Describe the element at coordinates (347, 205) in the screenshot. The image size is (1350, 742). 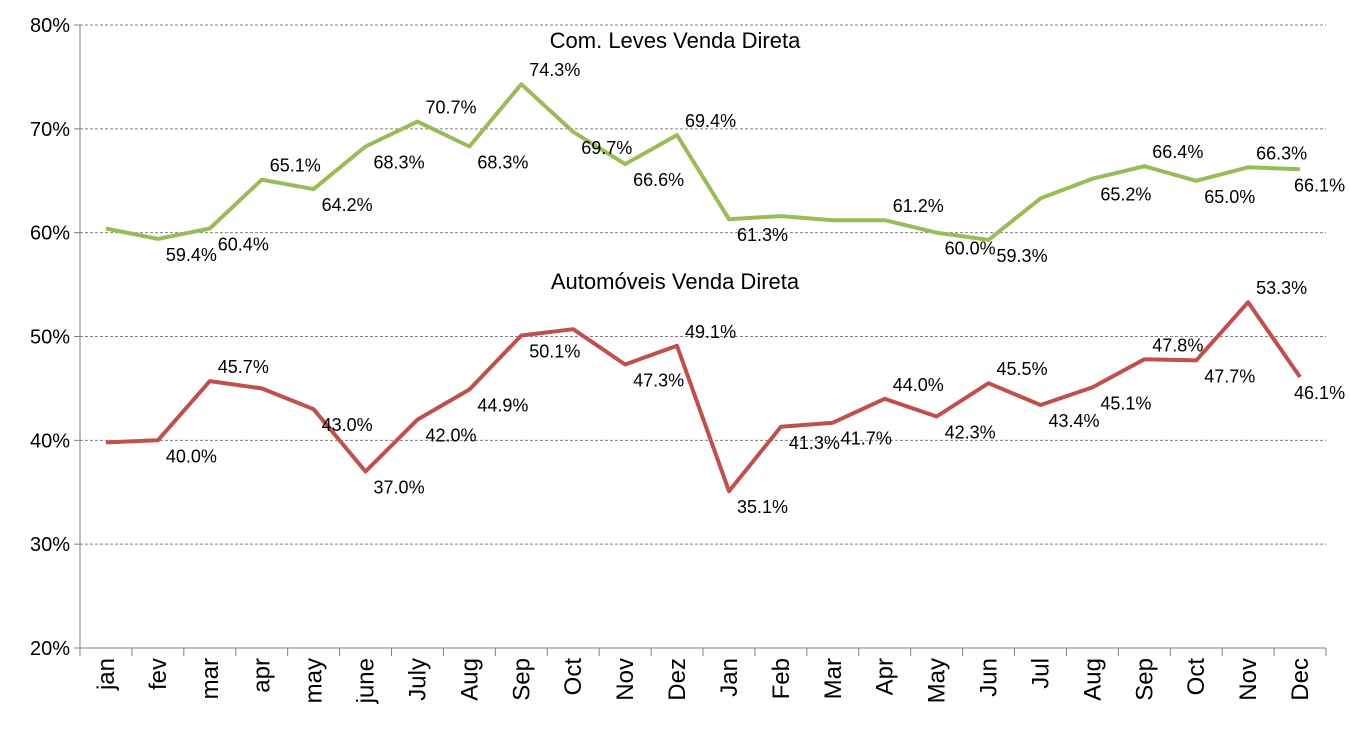
I see `data-label: 64.2%` at that location.